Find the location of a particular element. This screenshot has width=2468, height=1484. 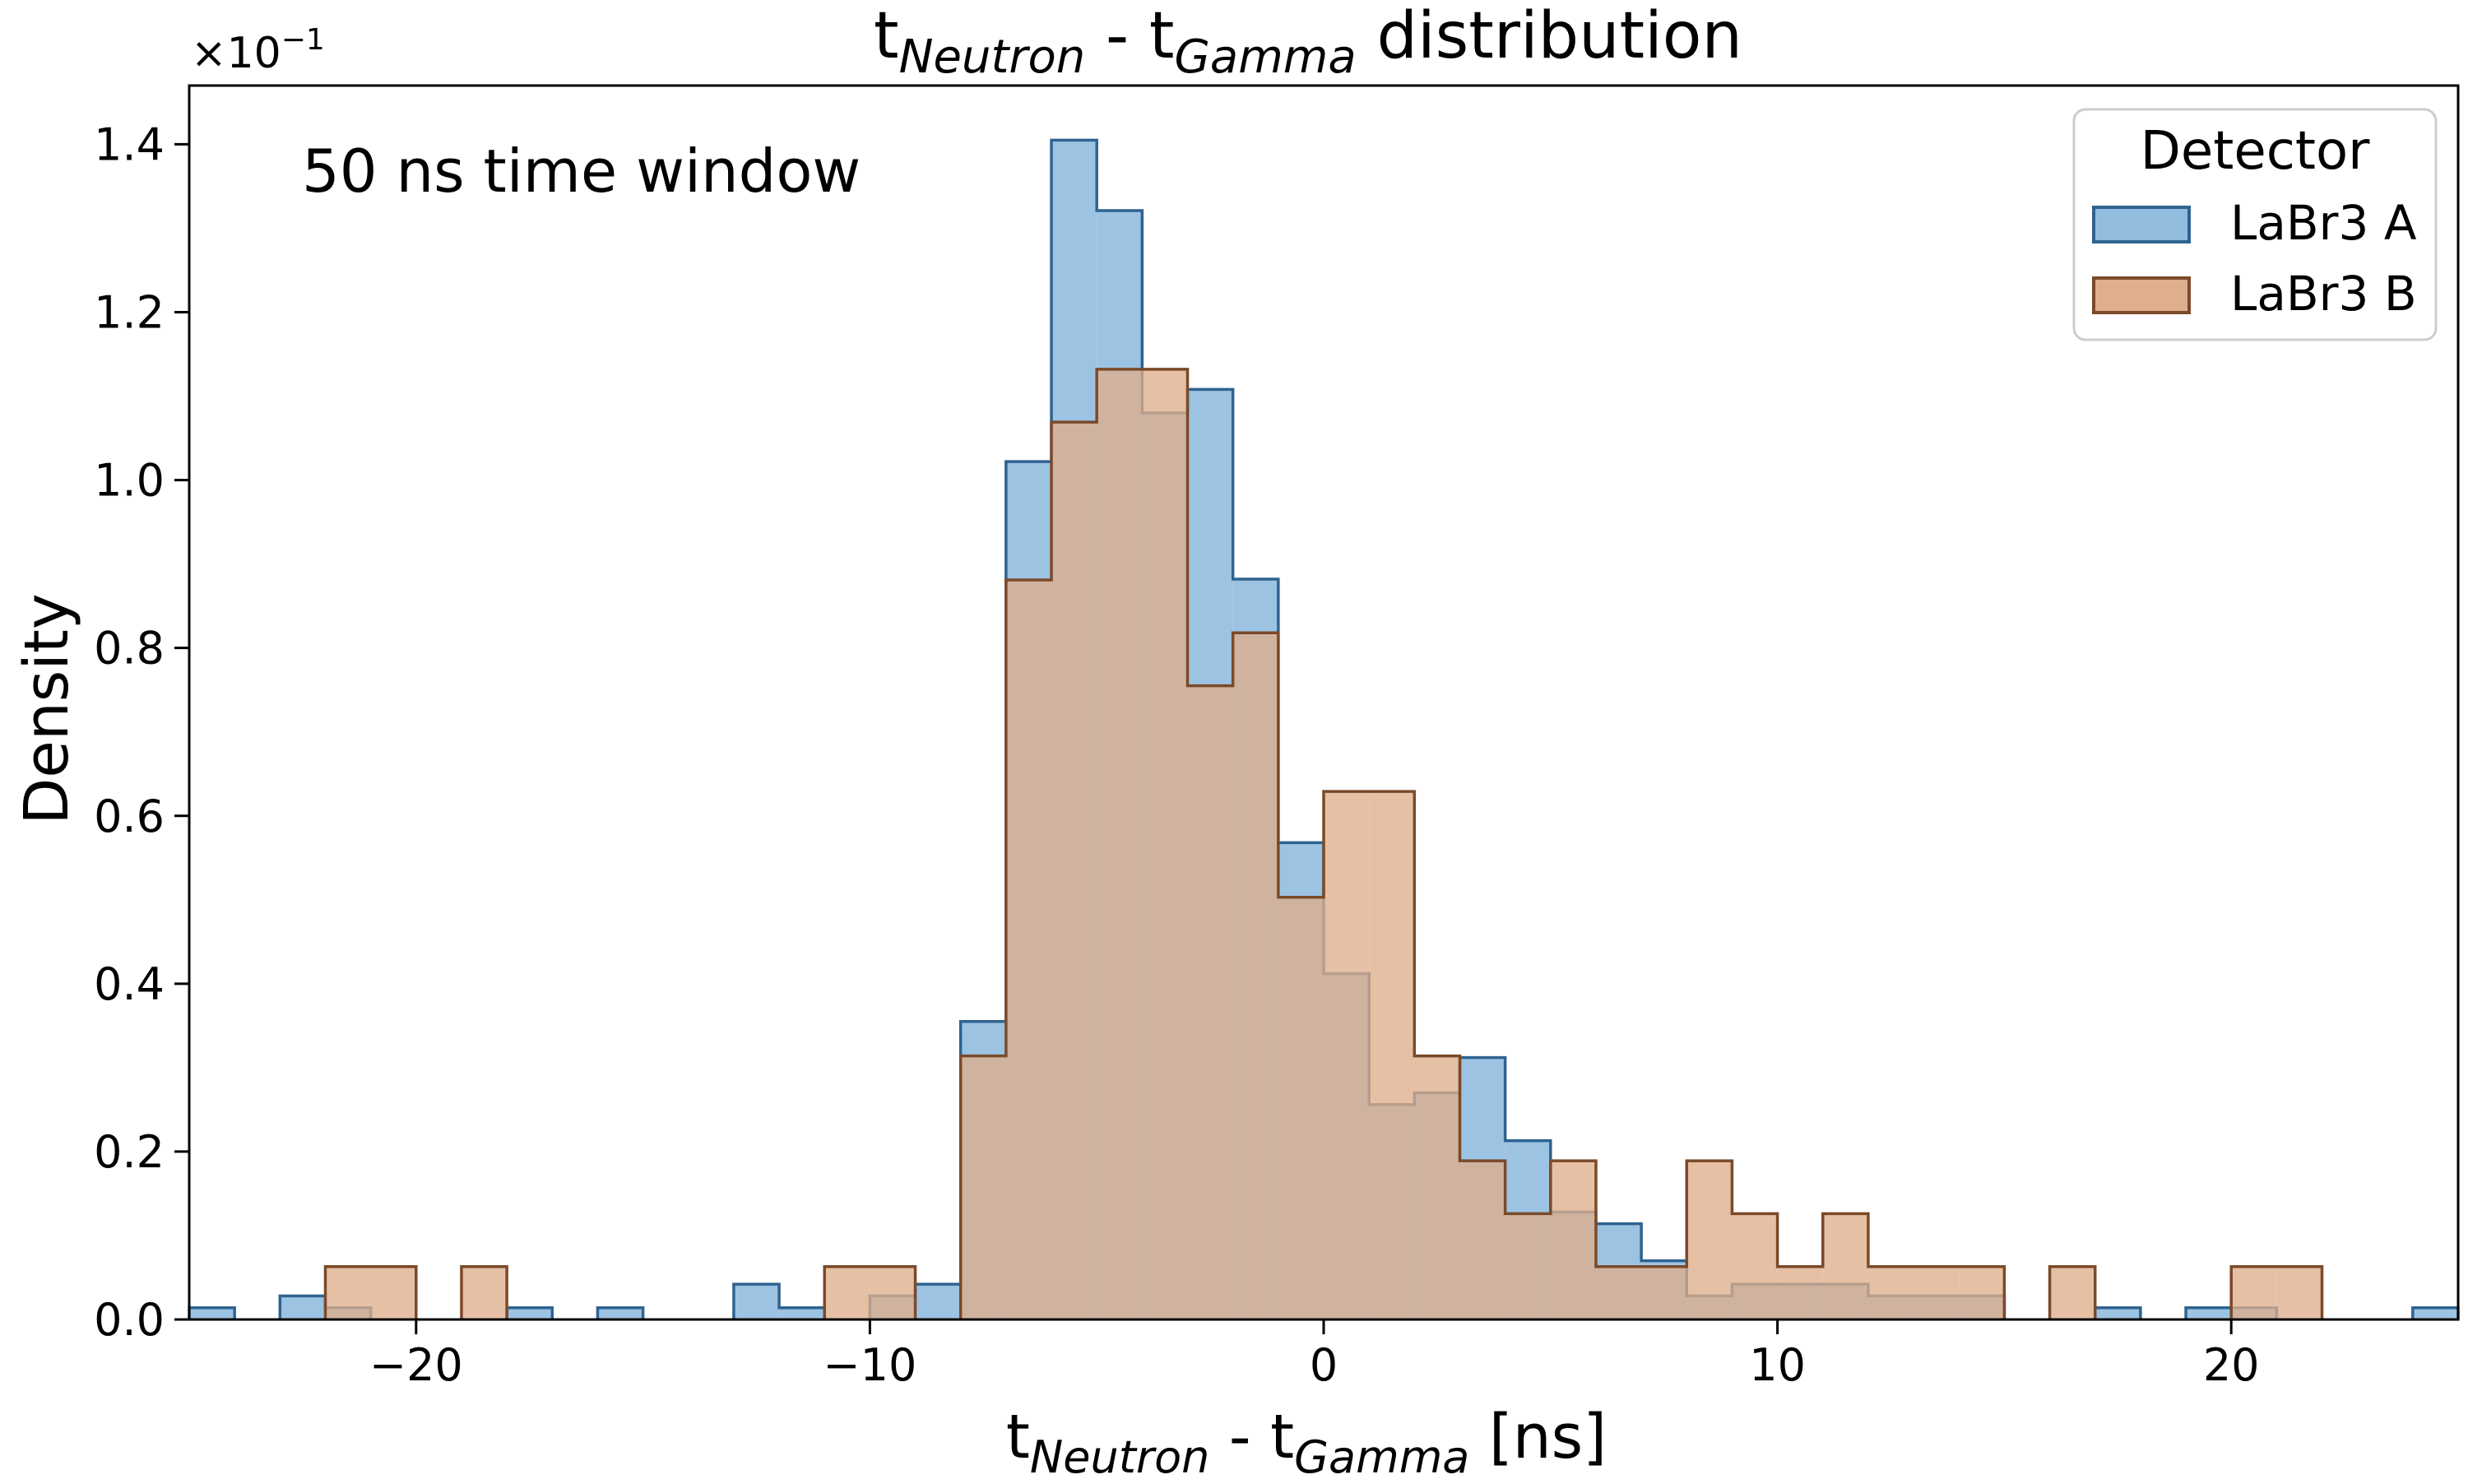

y-tick-label: 0.8 is located at coordinates (129, 649).